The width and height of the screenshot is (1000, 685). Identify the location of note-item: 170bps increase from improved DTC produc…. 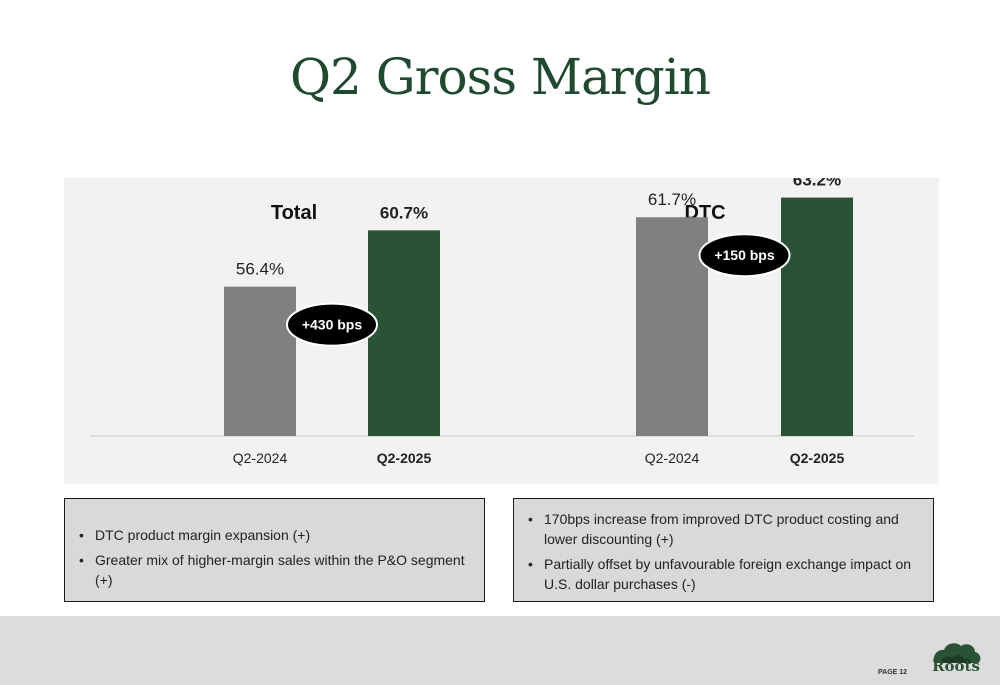
(713, 529).